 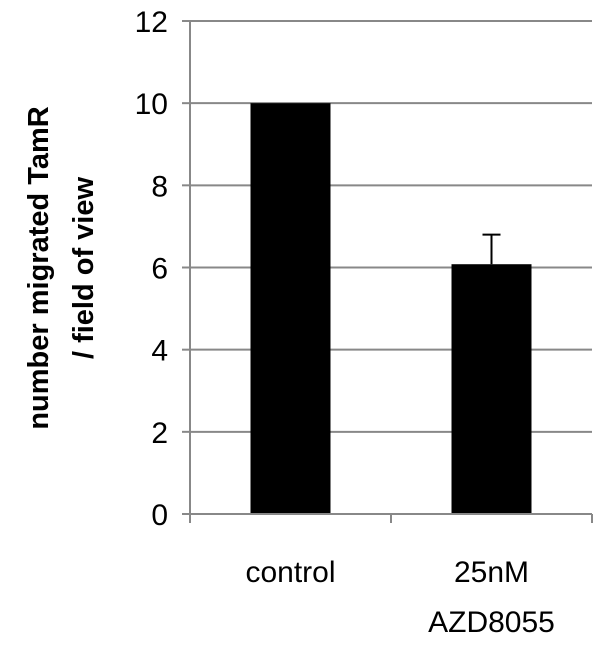 I want to click on y-axis-label: number migrated TamR / field of view, so click(x=61, y=267).